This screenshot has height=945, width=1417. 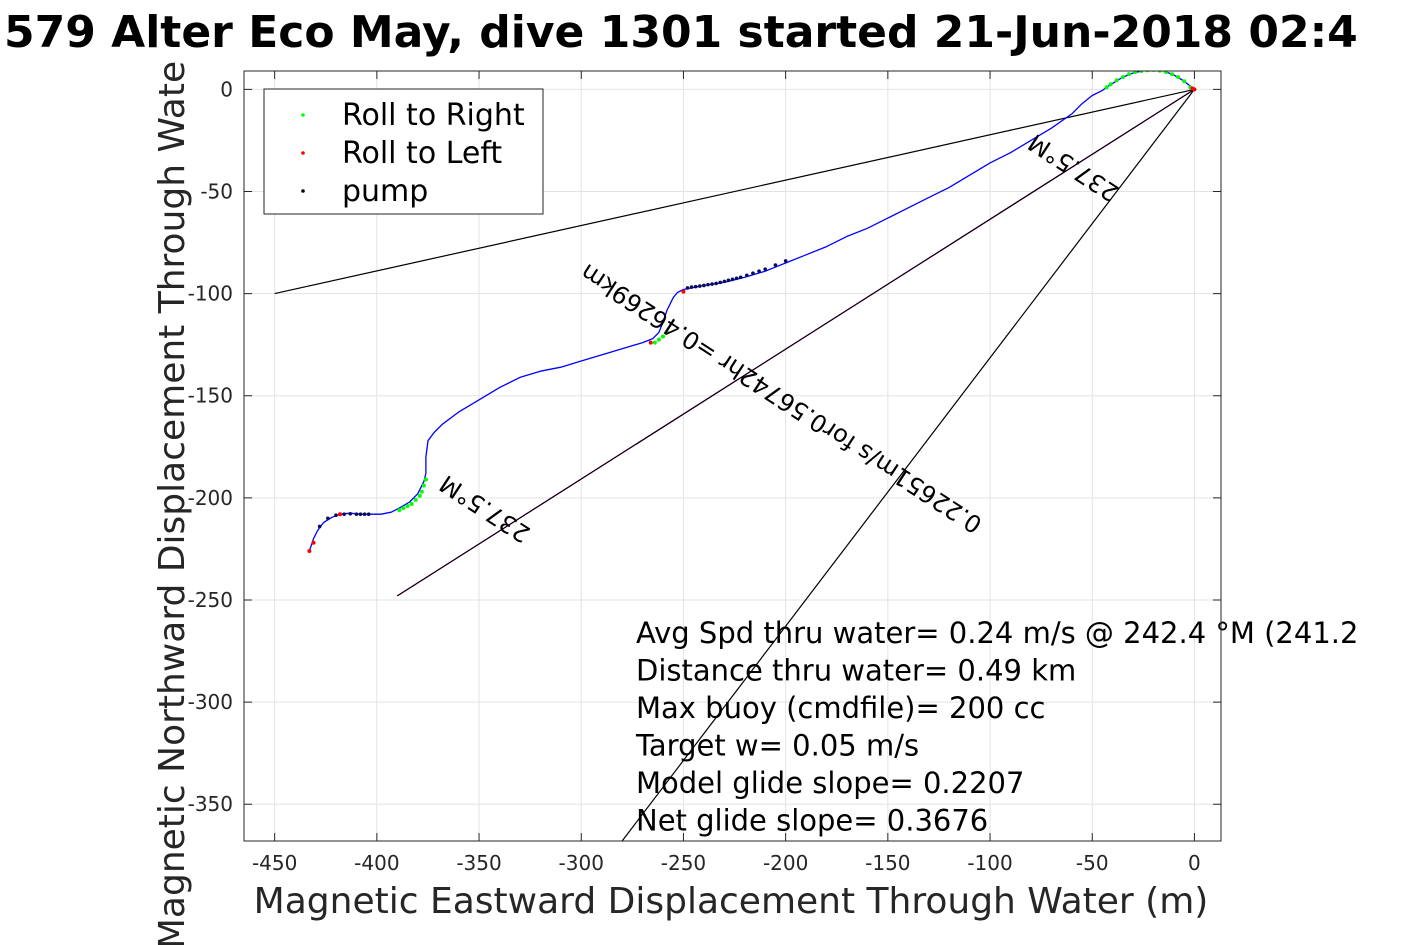 What do you see at coordinates (422, 153) in the screenshot?
I see `legend-label: Roll to Left` at bounding box center [422, 153].